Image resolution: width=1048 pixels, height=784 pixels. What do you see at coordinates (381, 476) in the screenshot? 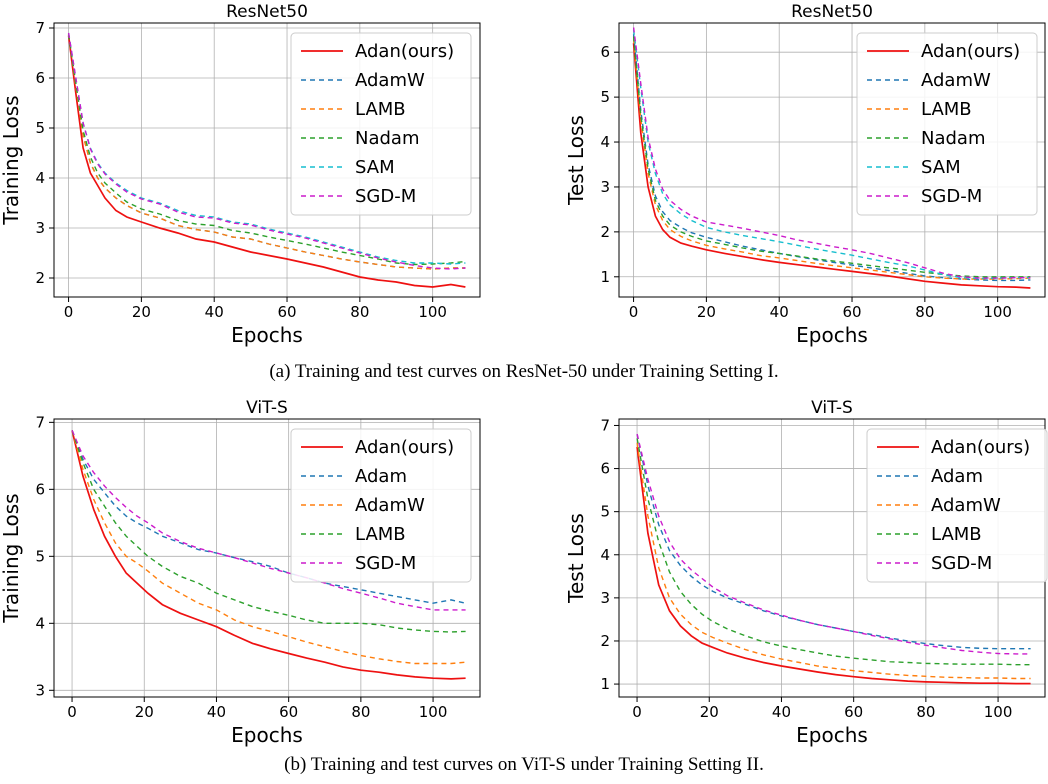
I see `legend-label: Adam` at bounding box center [381, 476].